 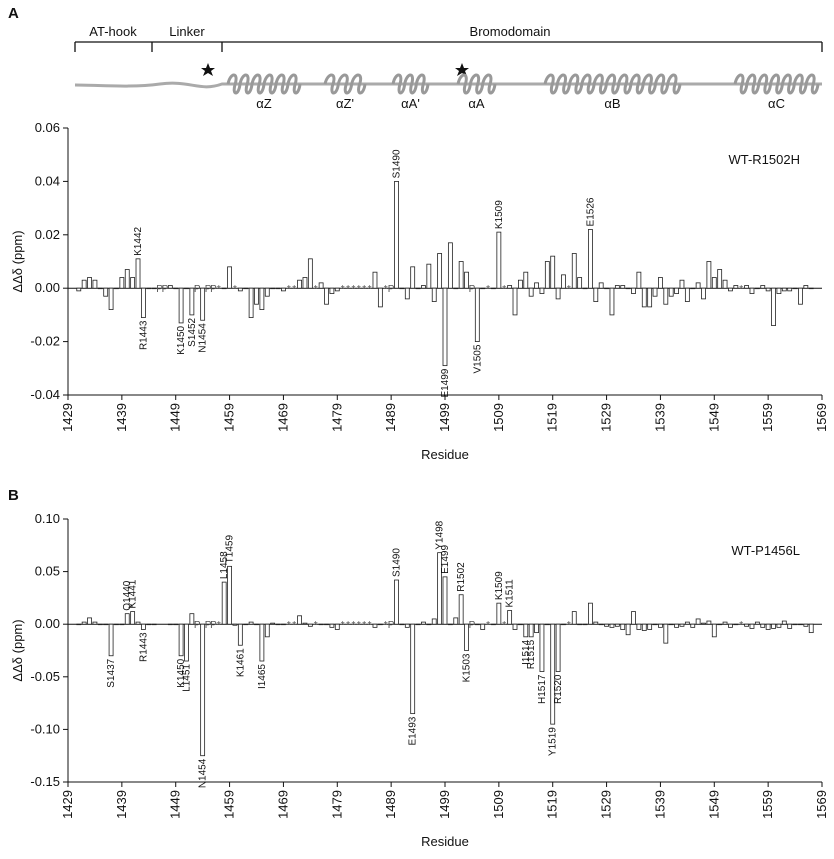 I want to click on x-tick-label: 1559, so click(x=767, y=417).